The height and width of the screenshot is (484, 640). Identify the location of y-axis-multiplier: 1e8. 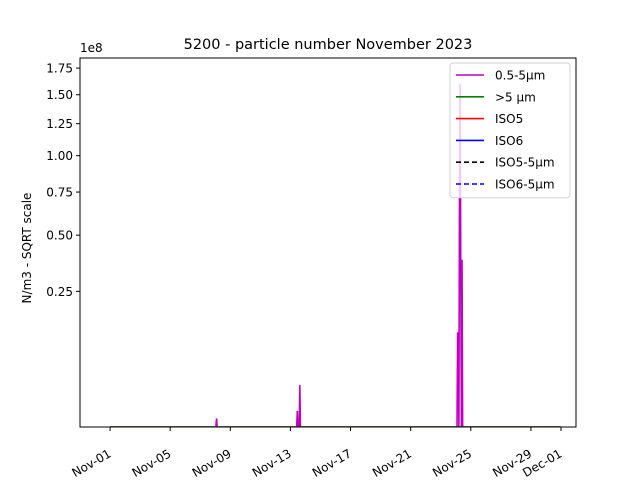
(91, 48).